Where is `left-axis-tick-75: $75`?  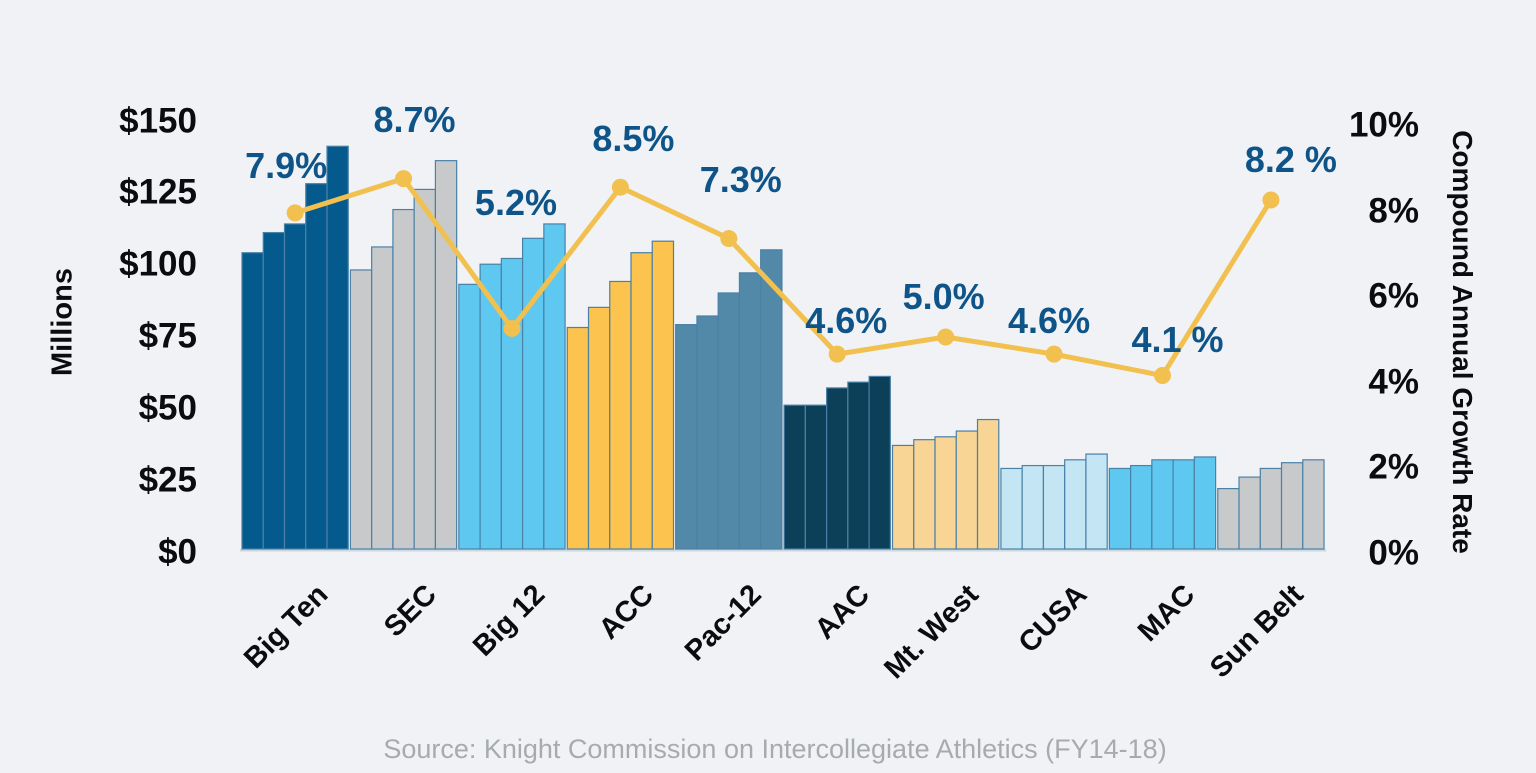 left-axis-tick-75: $75 is located at coordinates (167, 336).